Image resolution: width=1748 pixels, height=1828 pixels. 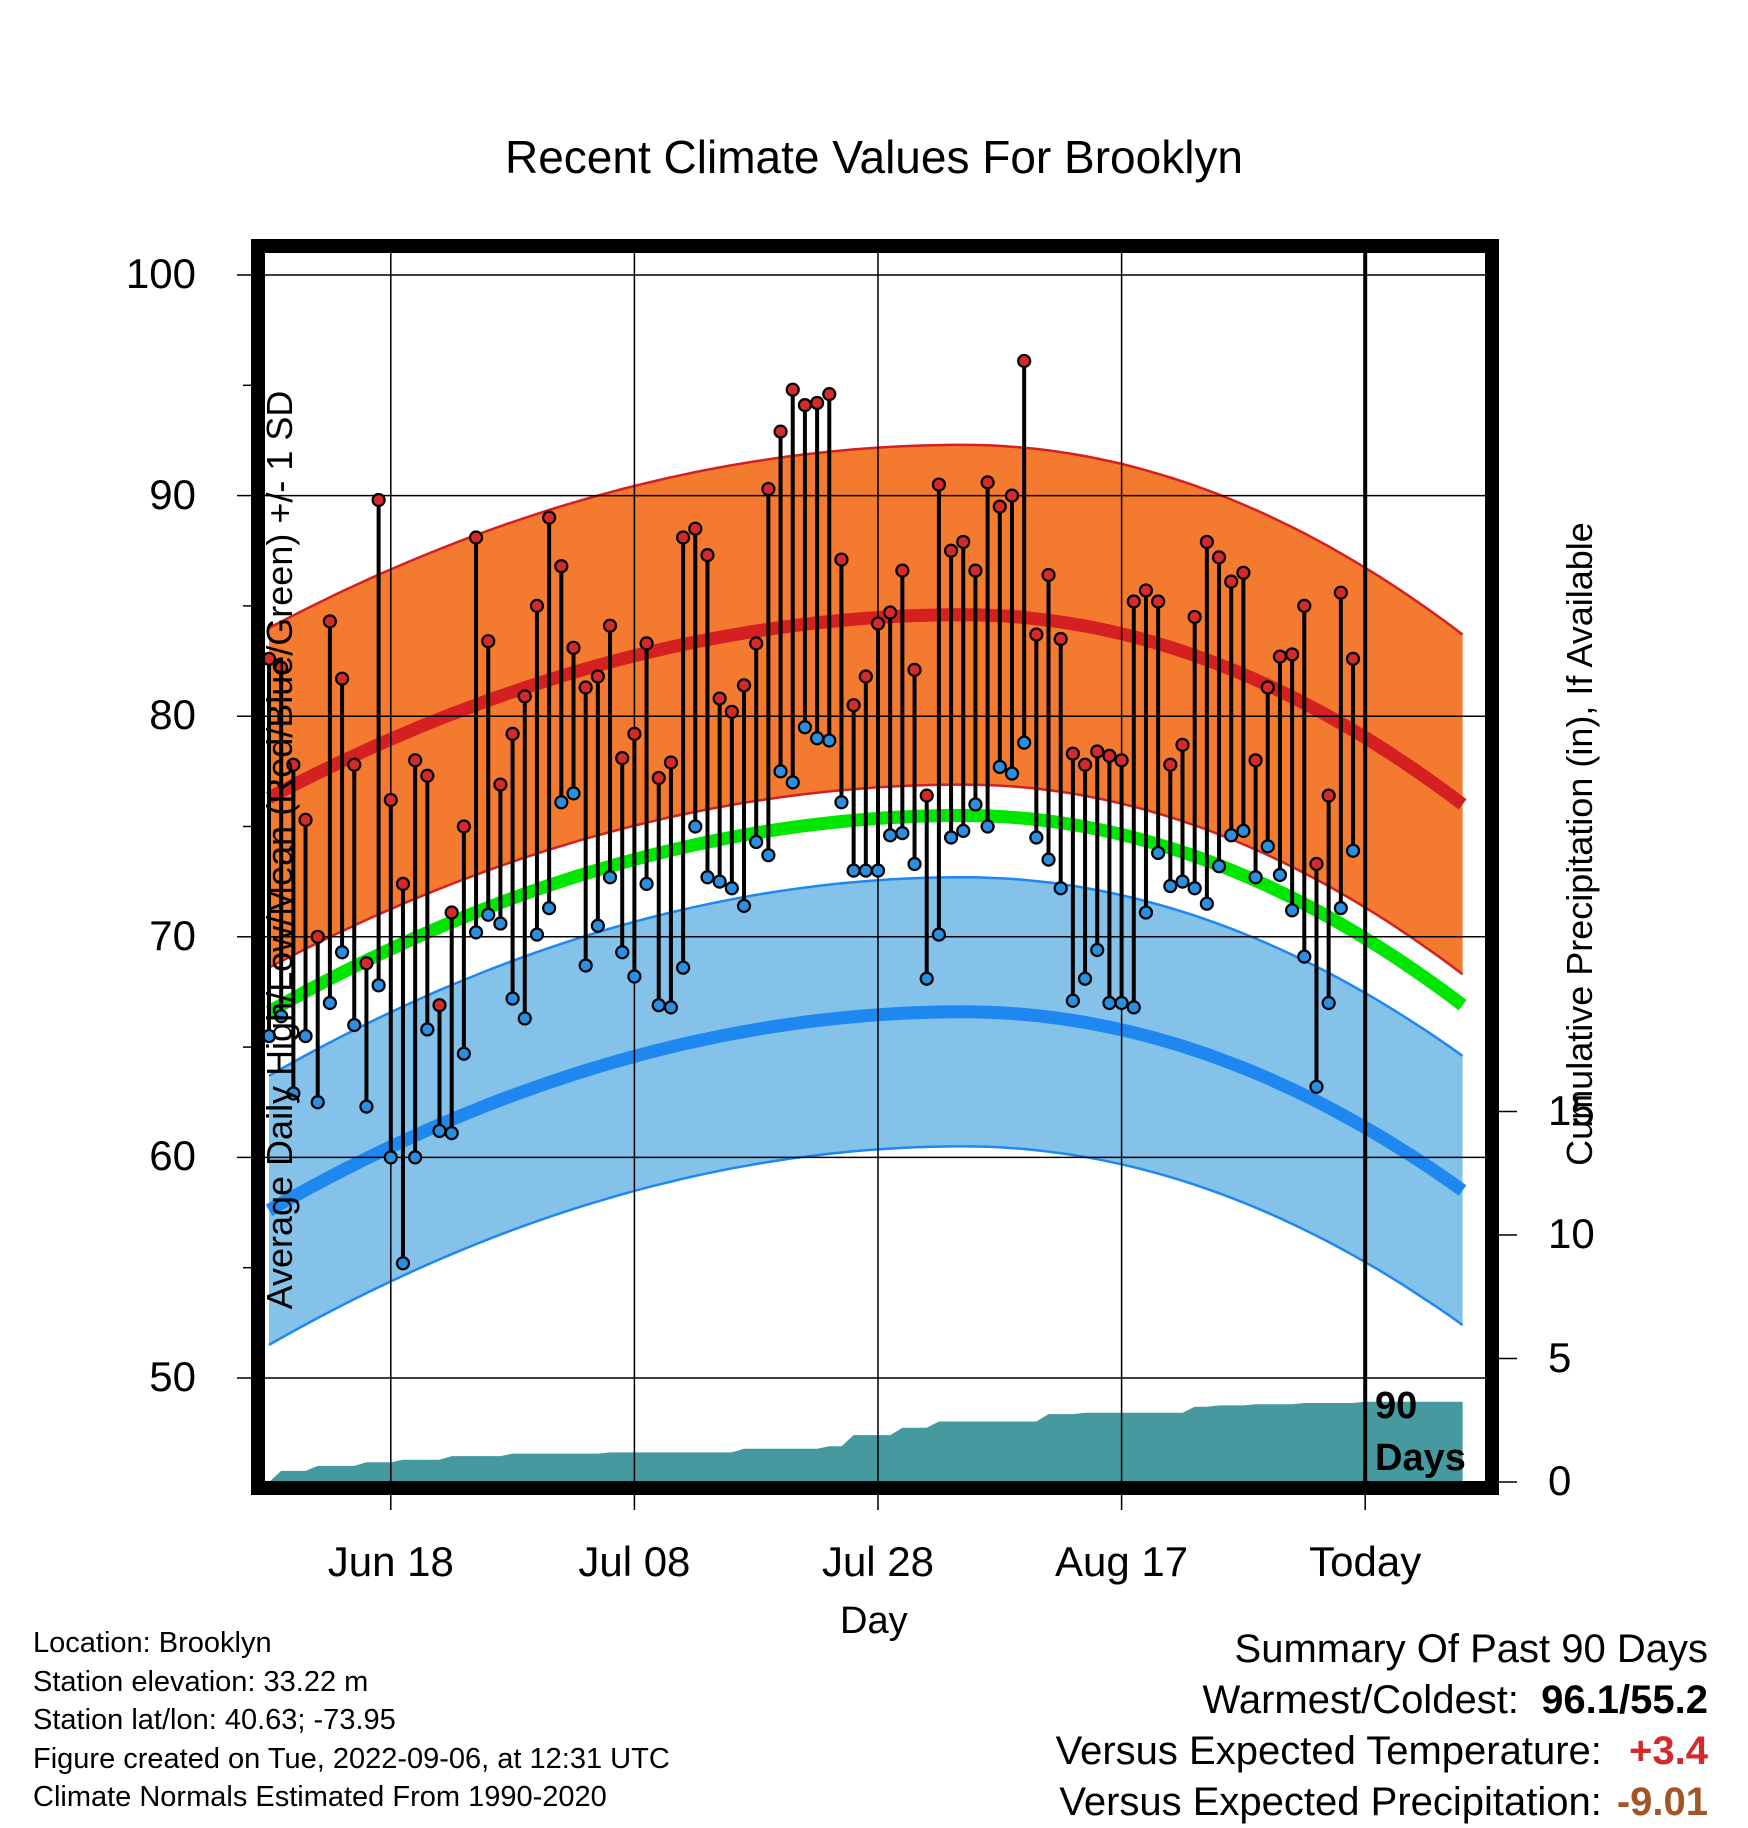 What do you see at coordinates (866, 1110) in the screenshot?
I see `normal-low-line` at bounding box center [866, 1110].